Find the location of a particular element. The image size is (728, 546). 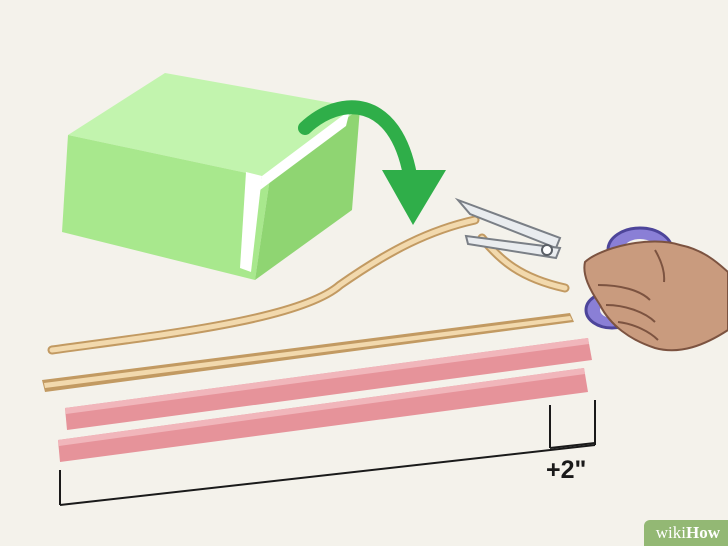

tan-ribbon-strip is located at coordinates (308, 352).